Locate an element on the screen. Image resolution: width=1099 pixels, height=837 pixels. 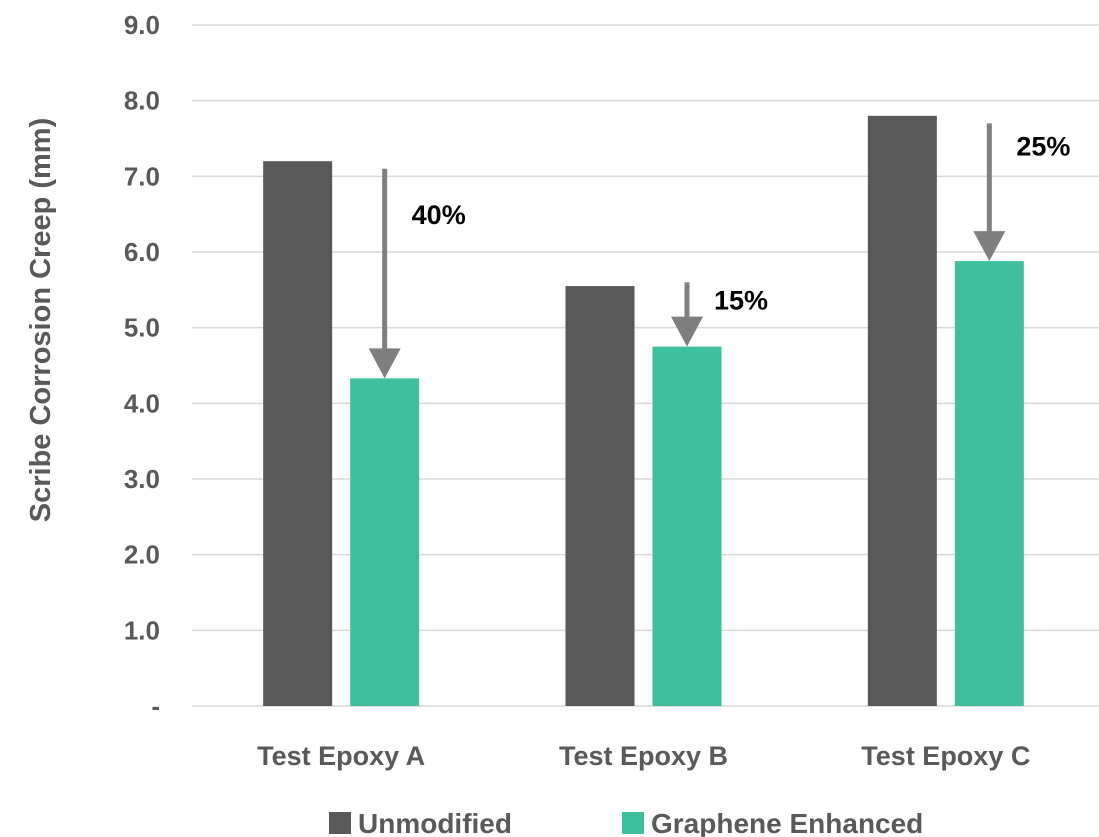
y-tick-label: 6.0 is located at coordinates (142, 252).